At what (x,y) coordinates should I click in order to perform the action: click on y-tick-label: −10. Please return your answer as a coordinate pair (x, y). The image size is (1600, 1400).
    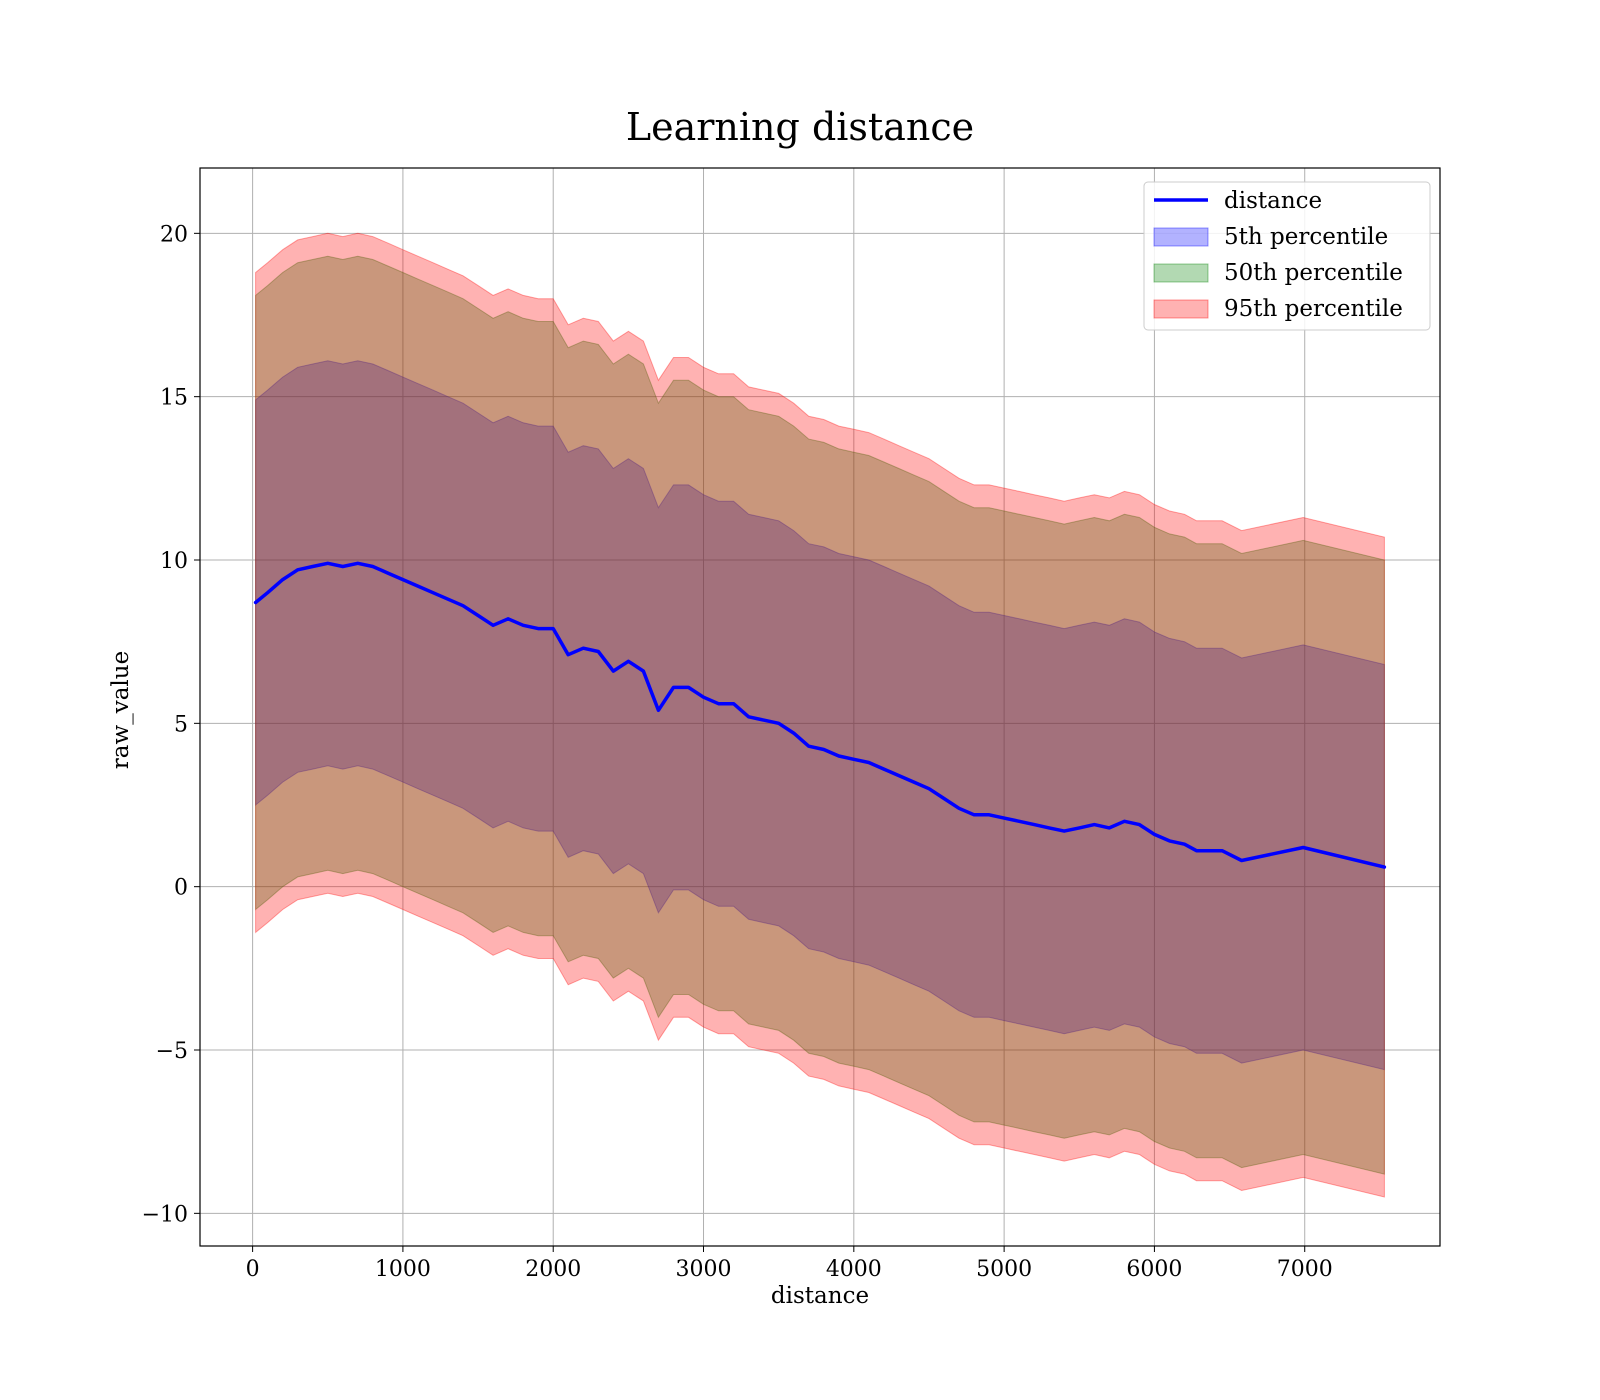
    Looking at the image, I should click on (165, 1214).